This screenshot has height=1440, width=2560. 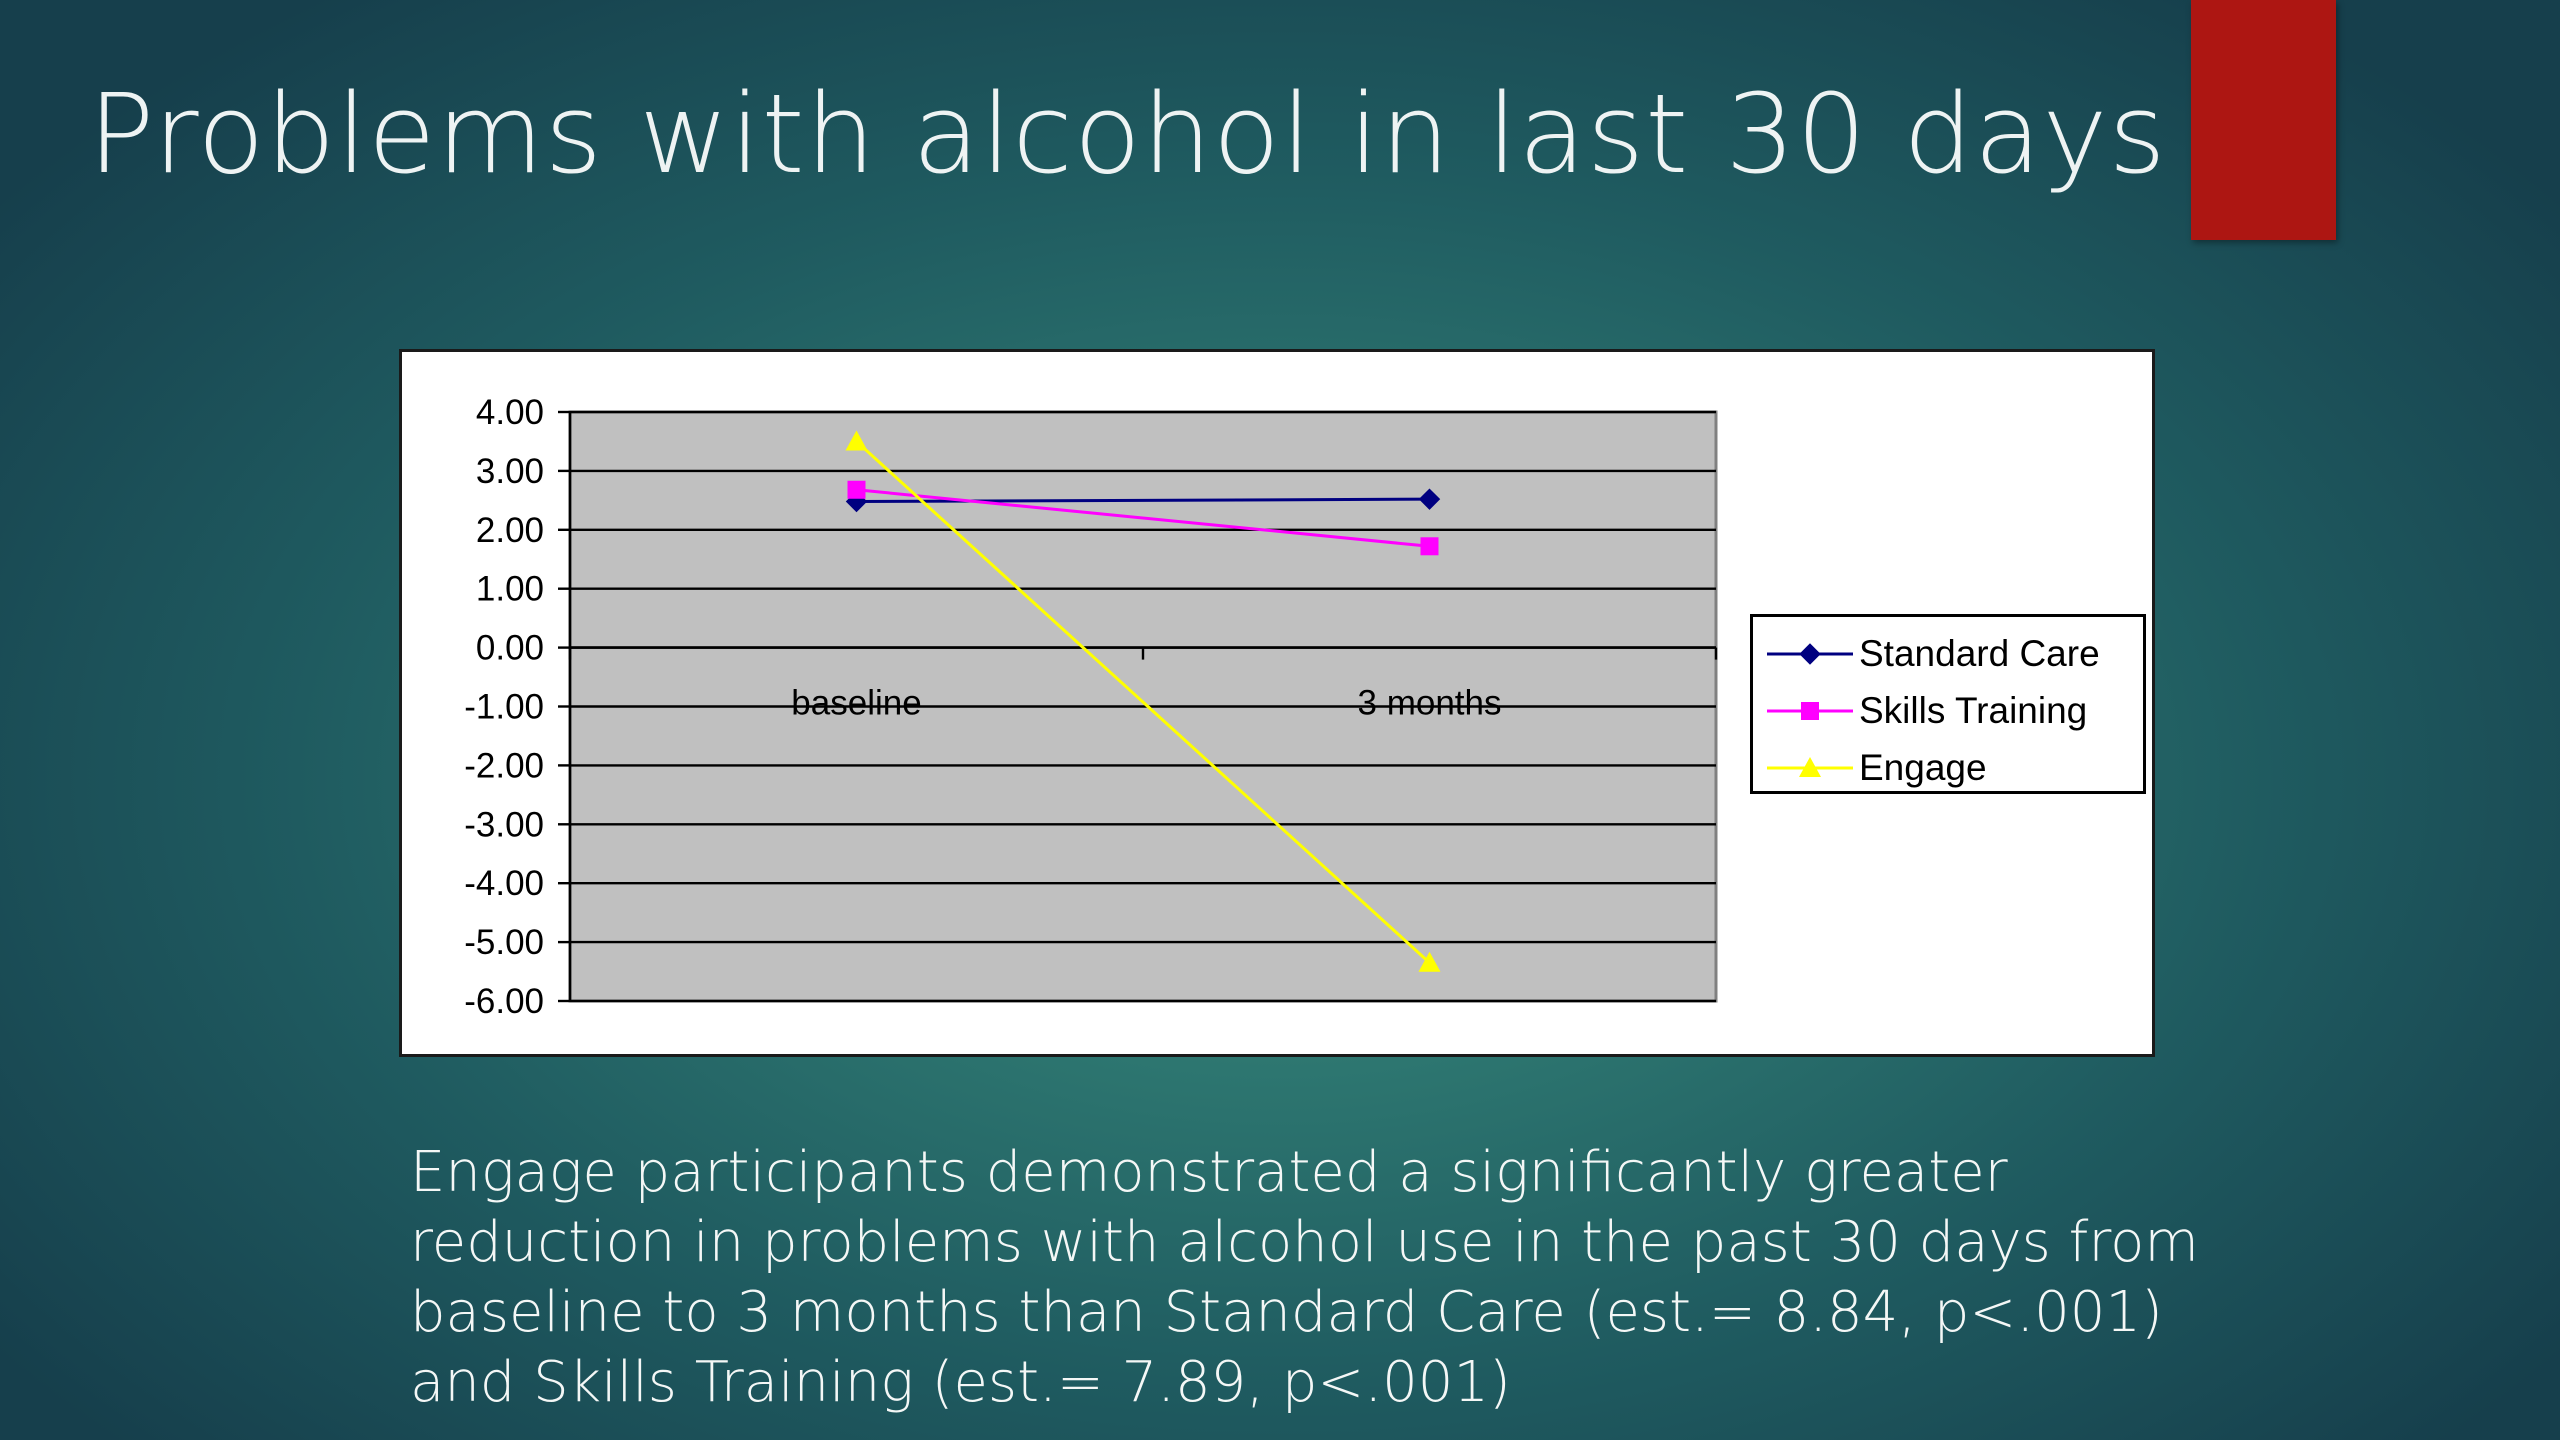 What do you see at coordinates (1973, 710) in the screenshot?
I see `legend-label-skills-training: Skills Training` at bounding box center [1973, 710].